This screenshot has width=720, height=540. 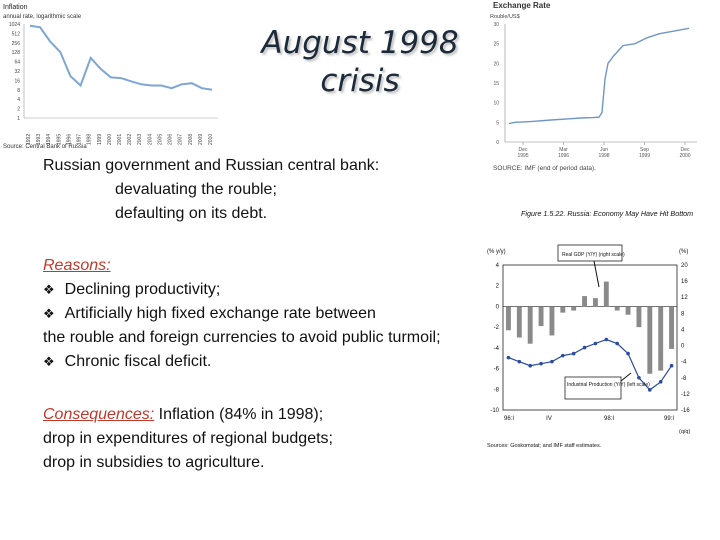 What do you see at coordinates (684, 363) in the screenshot?
I see `y-tick-label: -4` at bounding box center [684, 363].